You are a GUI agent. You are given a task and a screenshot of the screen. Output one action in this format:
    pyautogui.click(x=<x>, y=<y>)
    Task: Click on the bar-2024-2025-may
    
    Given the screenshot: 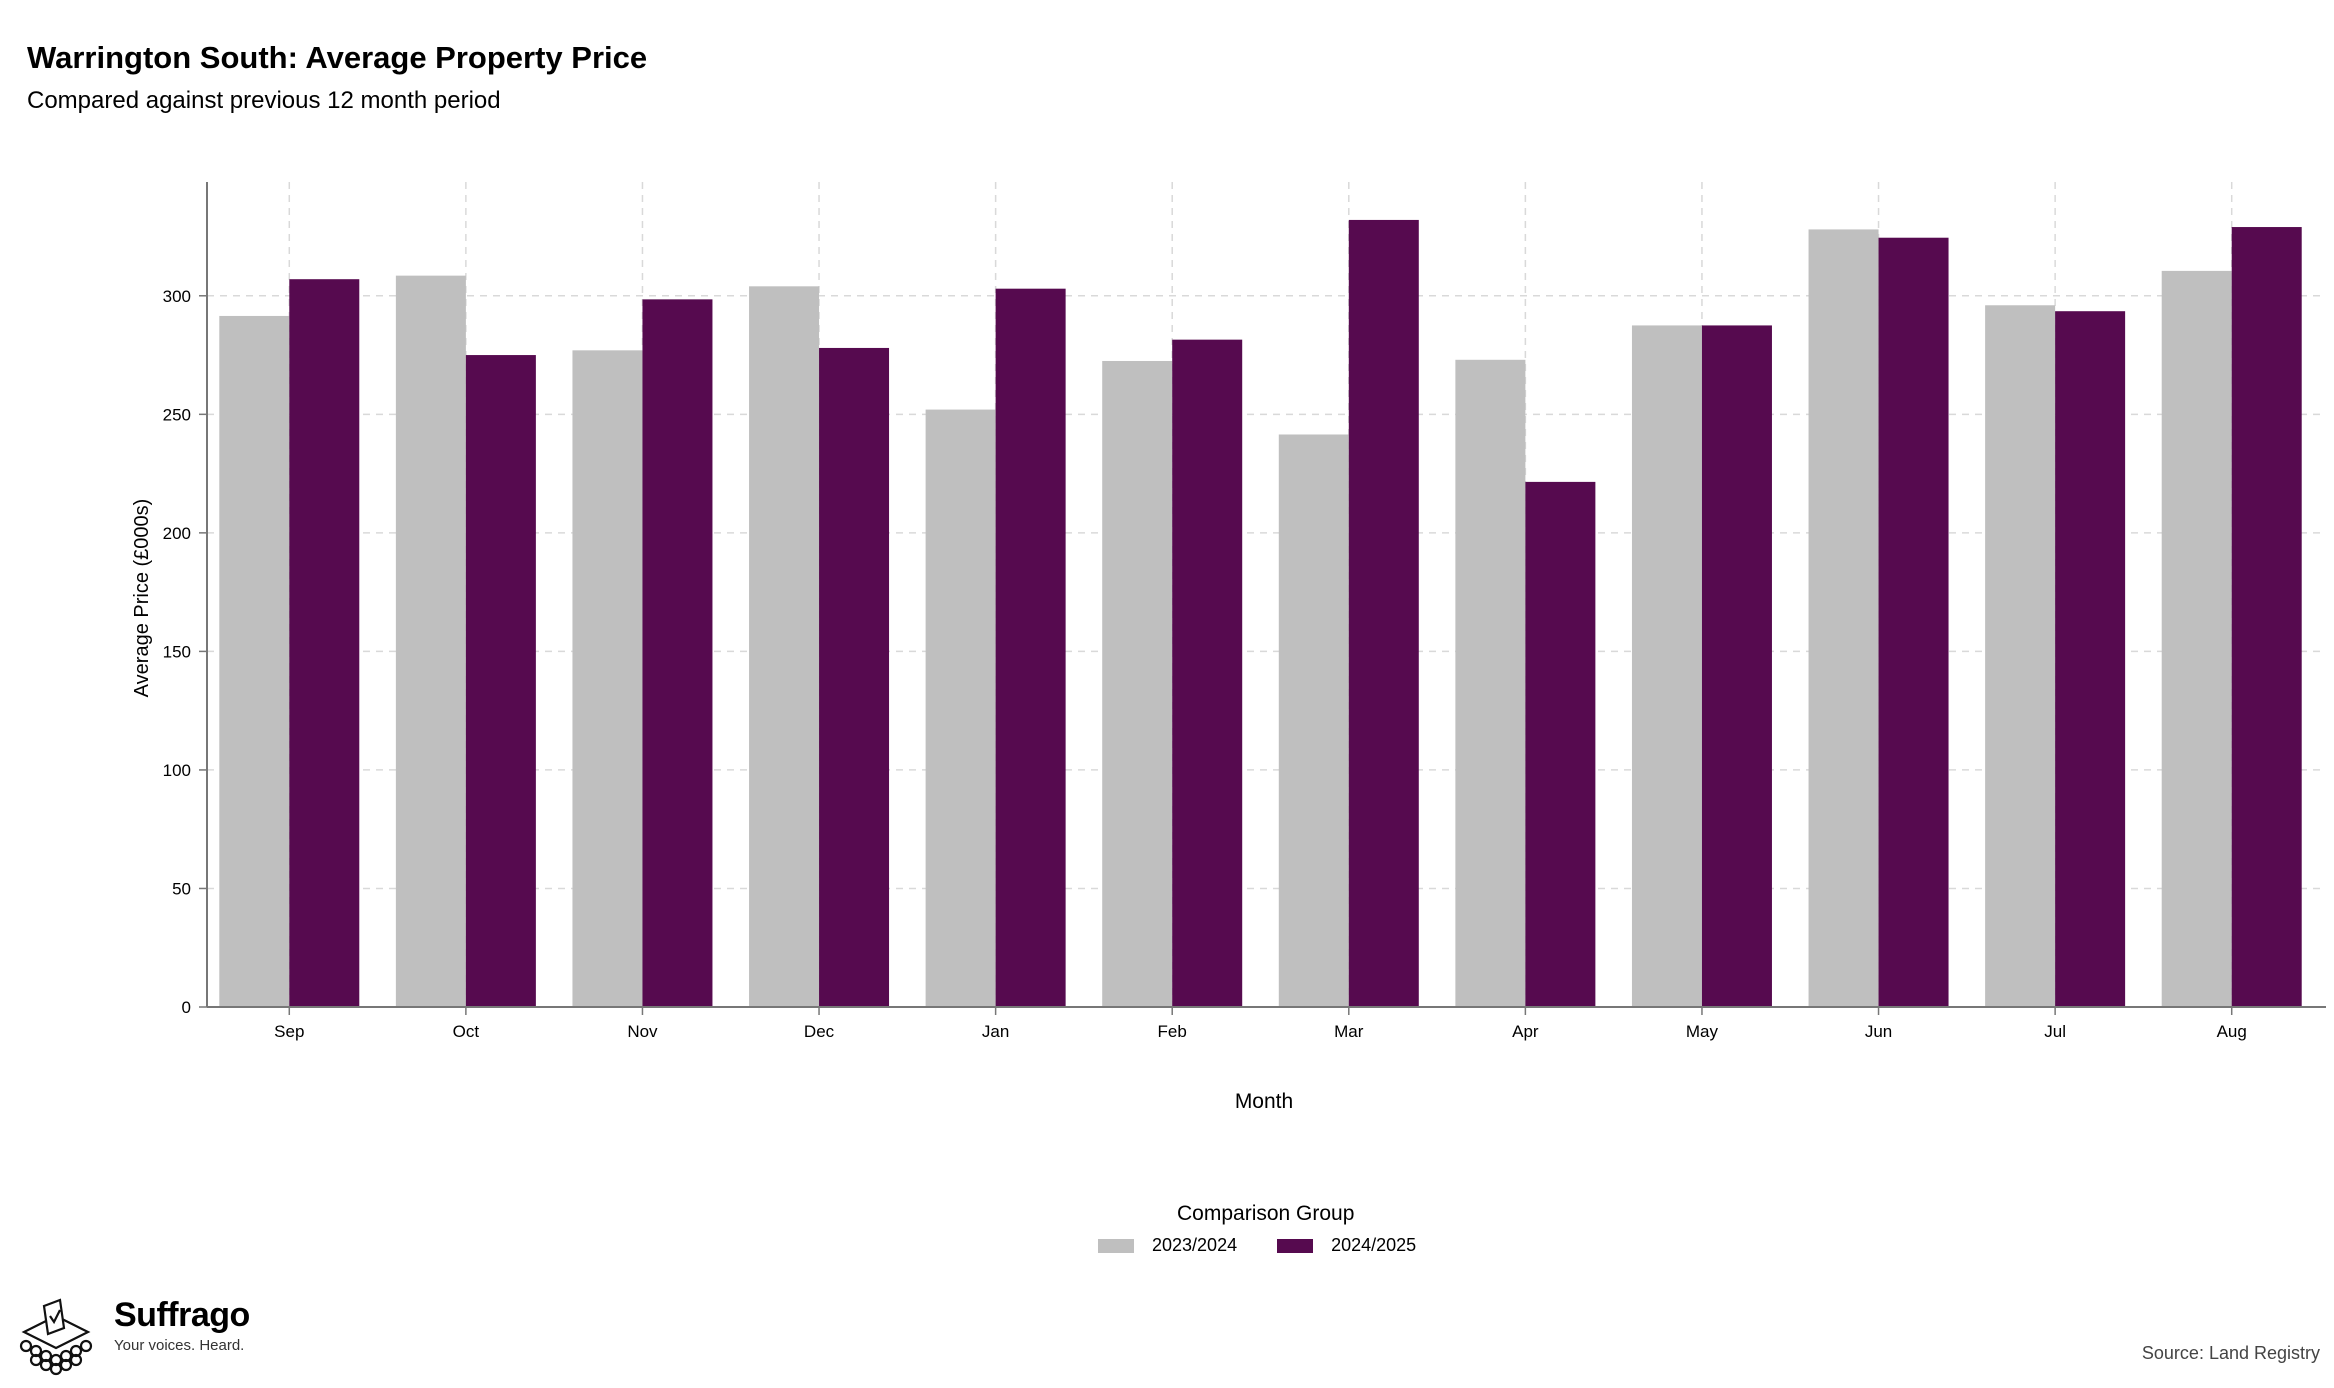 What is the action you would take?
    pyautogui.click(x=1736, y=666)
    